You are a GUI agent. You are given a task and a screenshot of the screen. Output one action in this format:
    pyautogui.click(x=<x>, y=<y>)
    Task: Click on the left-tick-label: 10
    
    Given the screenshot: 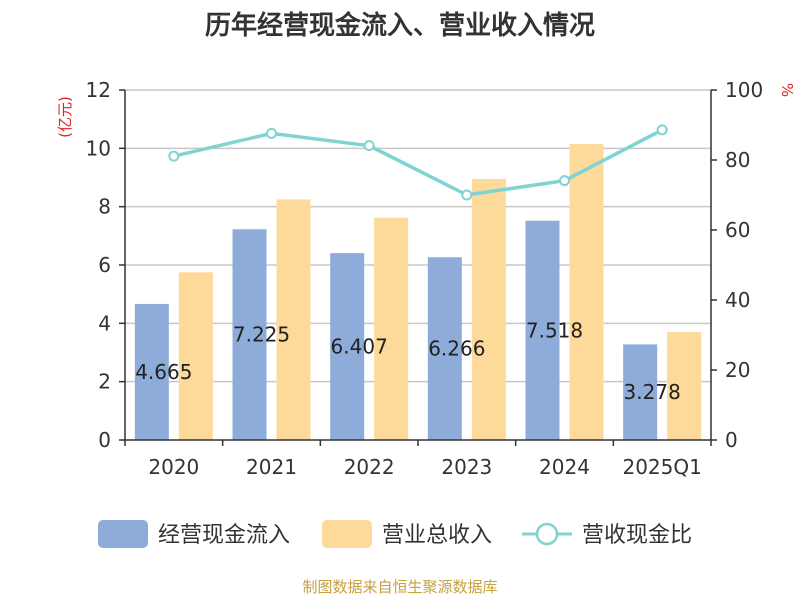 What is the action you would take?
    pyautogui.click(x=98, y=148)
    